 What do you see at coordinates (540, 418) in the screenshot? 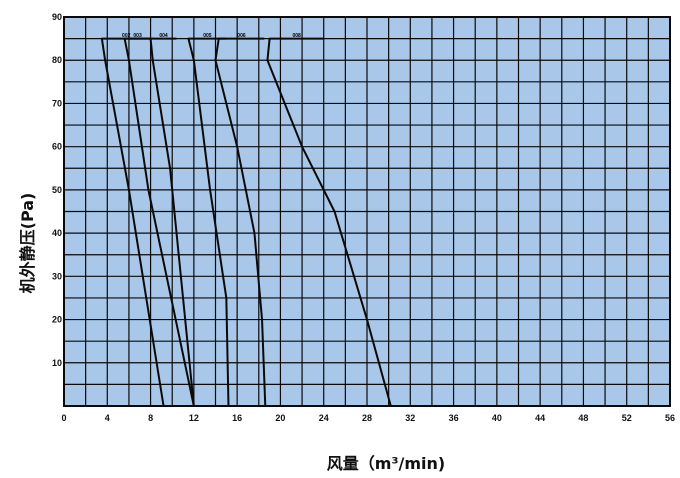
I see `x-tick-label: 44` at bounding box center [540, 418].